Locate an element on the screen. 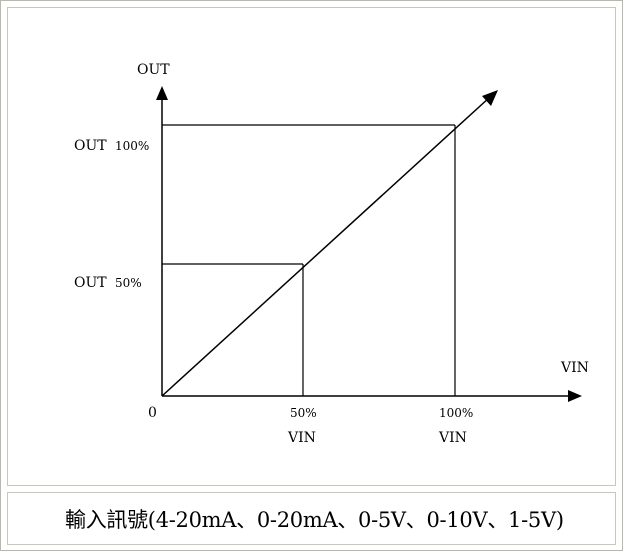  x-tick-100-unit: VIN is located at coordinates (452, 438).